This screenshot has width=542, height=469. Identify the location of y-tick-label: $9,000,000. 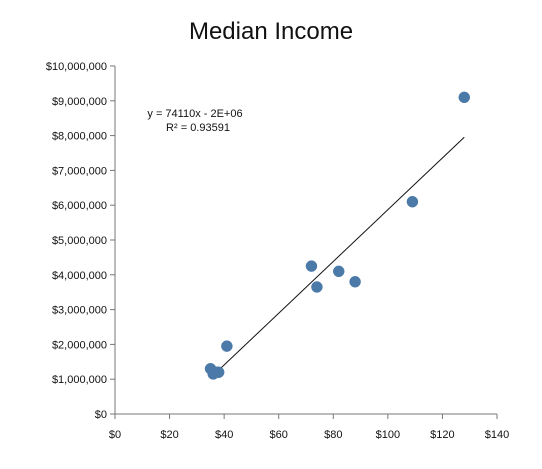
(79, 102).